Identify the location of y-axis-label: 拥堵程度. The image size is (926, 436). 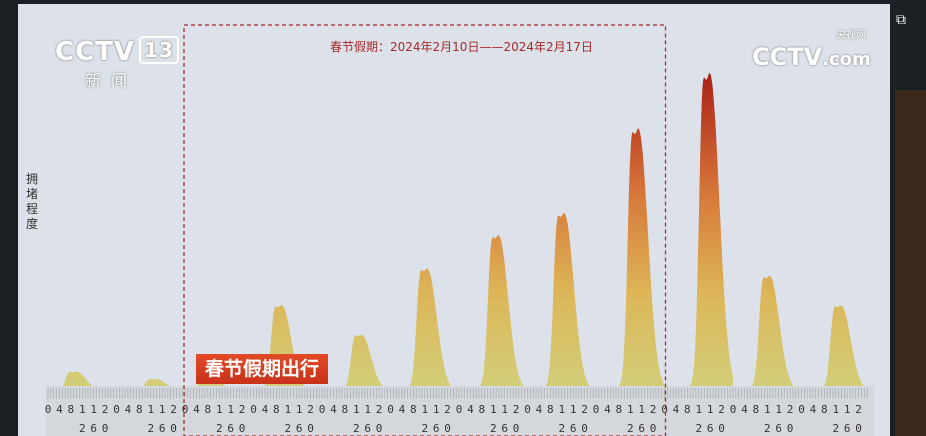
(32, 201).